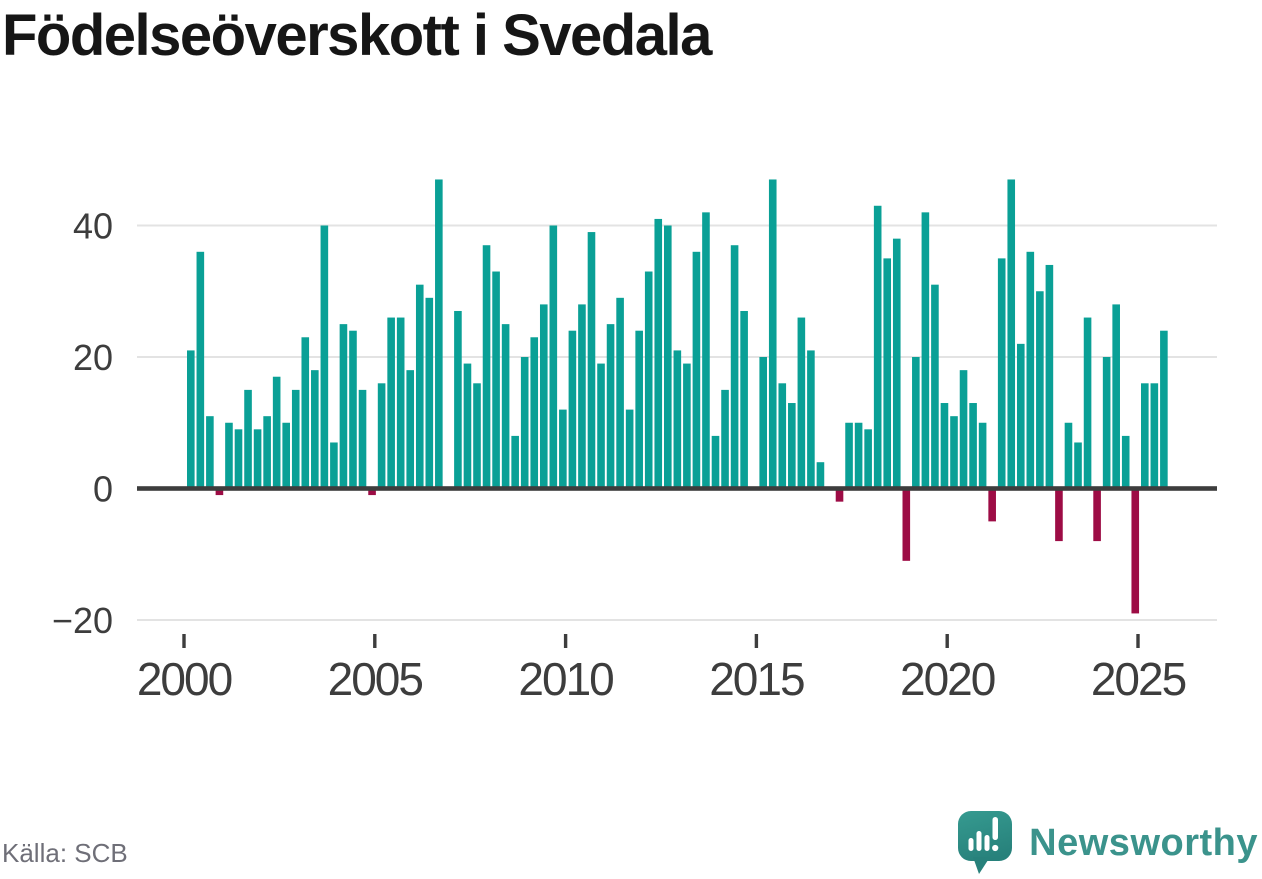 Image resolution: width=1262 pixels, height=879 pixels. I want to click on bar-2015-q3, so click(782, 436).